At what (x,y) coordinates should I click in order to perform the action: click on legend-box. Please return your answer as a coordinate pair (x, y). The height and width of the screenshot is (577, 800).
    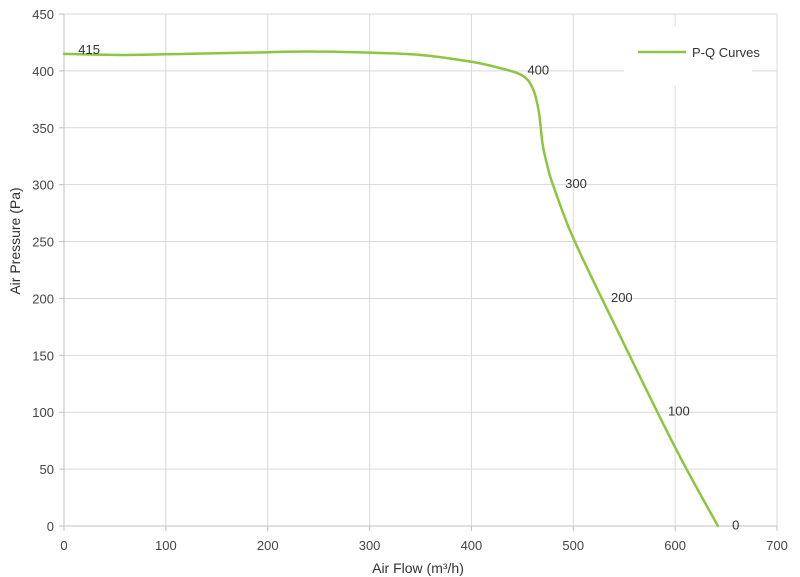
    Looking at the image, I should click on (688, 56).